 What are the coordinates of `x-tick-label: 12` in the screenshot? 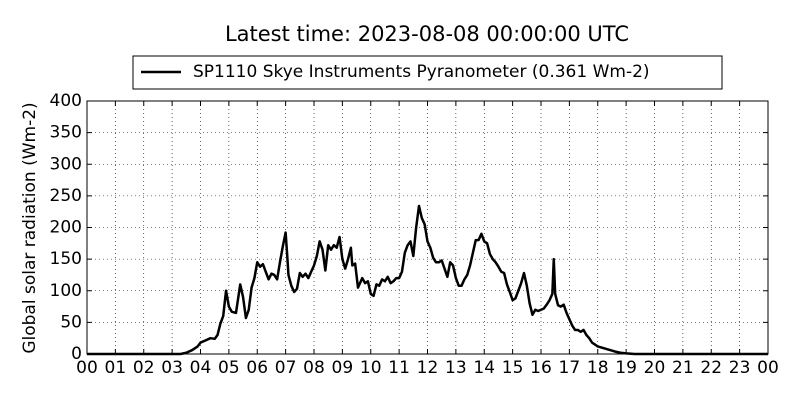 It's located at (428, 368).